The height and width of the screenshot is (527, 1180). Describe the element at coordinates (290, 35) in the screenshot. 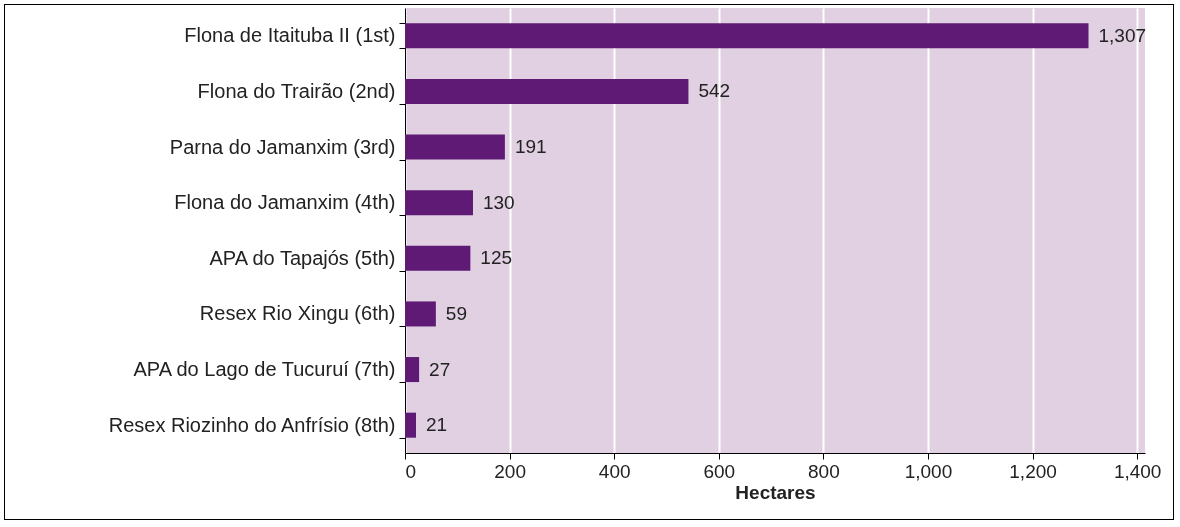

I see `y-tick-label: Flona de Itaituba II (1st)` at that location.